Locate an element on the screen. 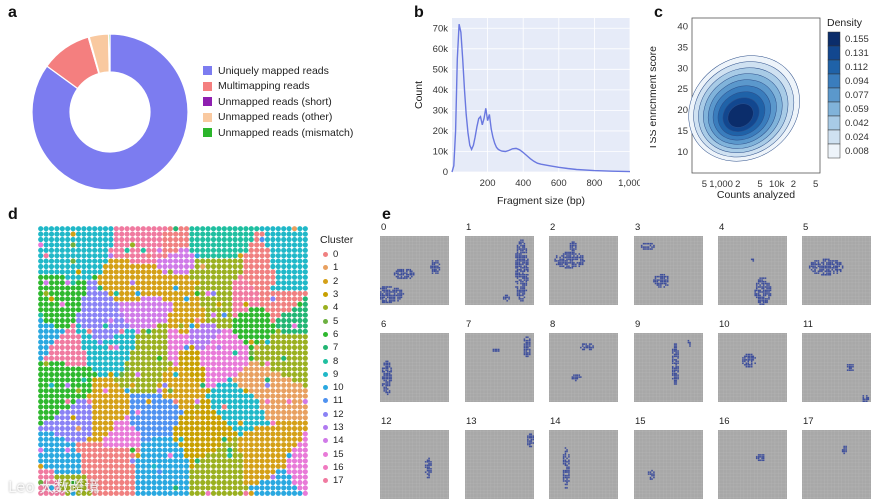 This screenshot has height=501, width=885. cluster-label: 6 is located at coordinates (336, 334).